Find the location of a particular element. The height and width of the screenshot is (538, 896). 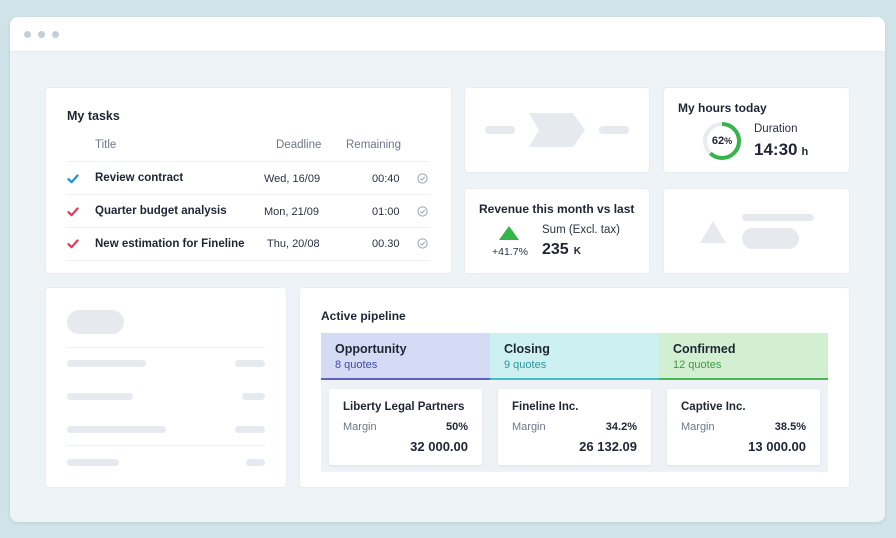

arrow-placeholder-icon is located at coordinates (557, 130).